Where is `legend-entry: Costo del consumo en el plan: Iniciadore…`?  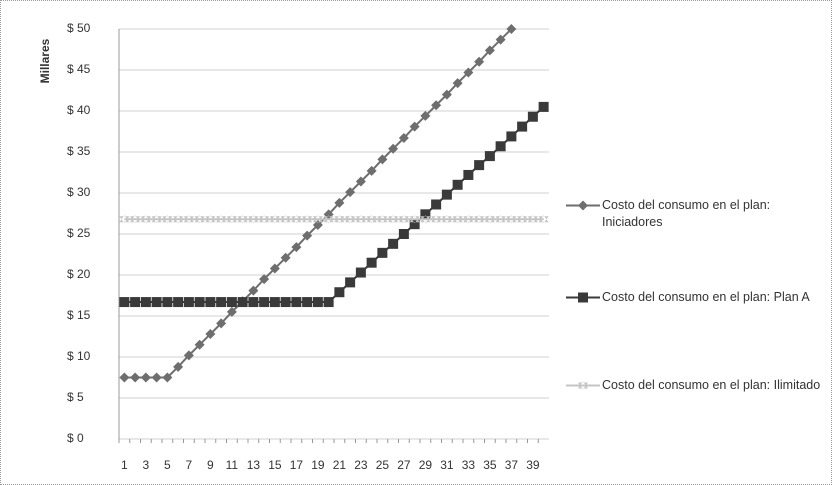
legend-entry: Costo del consumo en el plan: Iniciadore… is located at coordinates (696, 214).